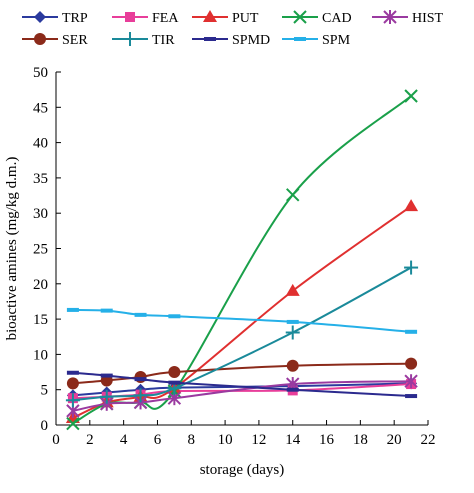 This screenshot has width=474, height=493. Describe the element at coordinates (394, 440) in the screenshot. I see `x-tick-label: 20` at that location.